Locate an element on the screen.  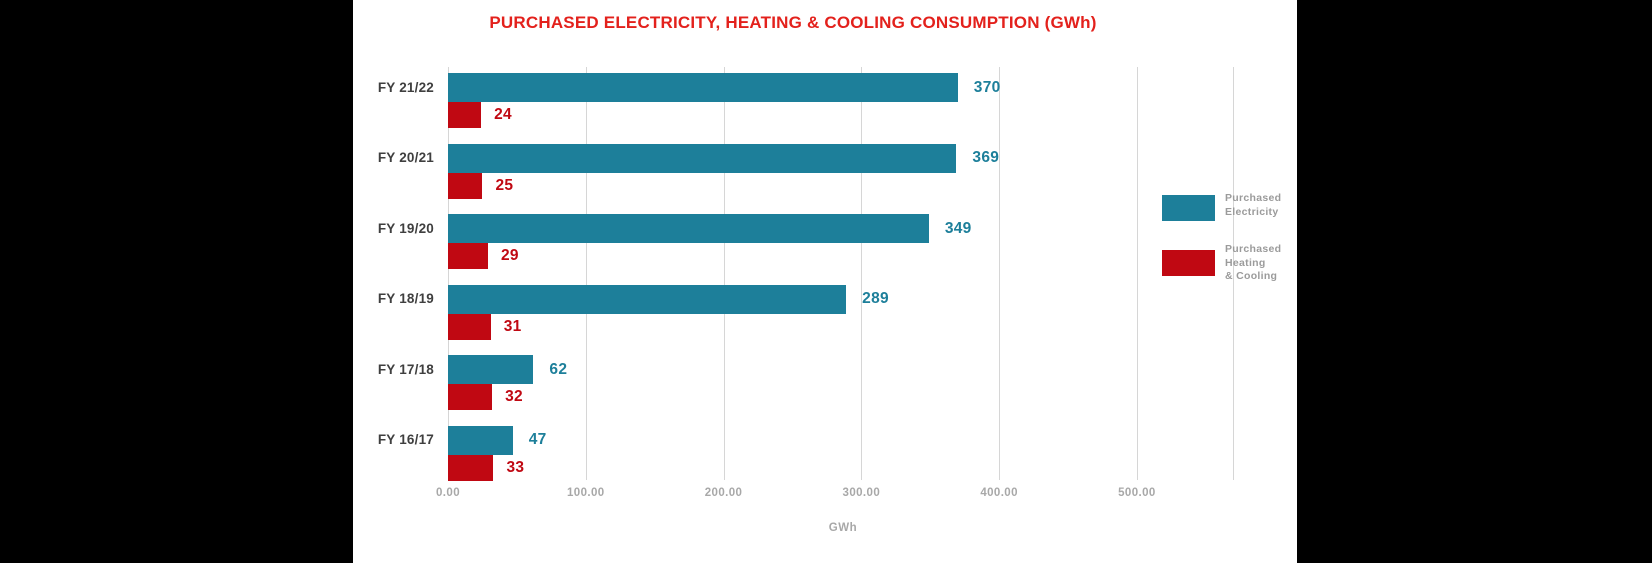
heating-value-label: 24 is located at coordinates (503, 114).